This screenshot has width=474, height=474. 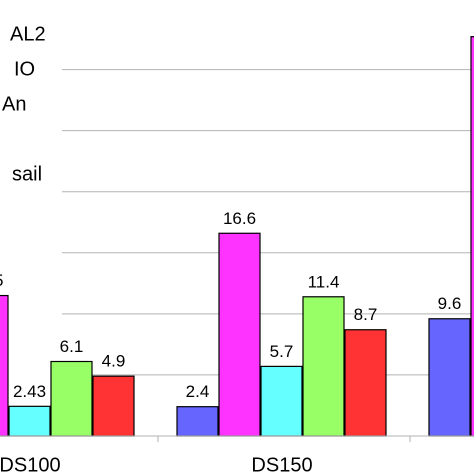 I want to click on value-label: 8.7, so click(x=366, y=314).